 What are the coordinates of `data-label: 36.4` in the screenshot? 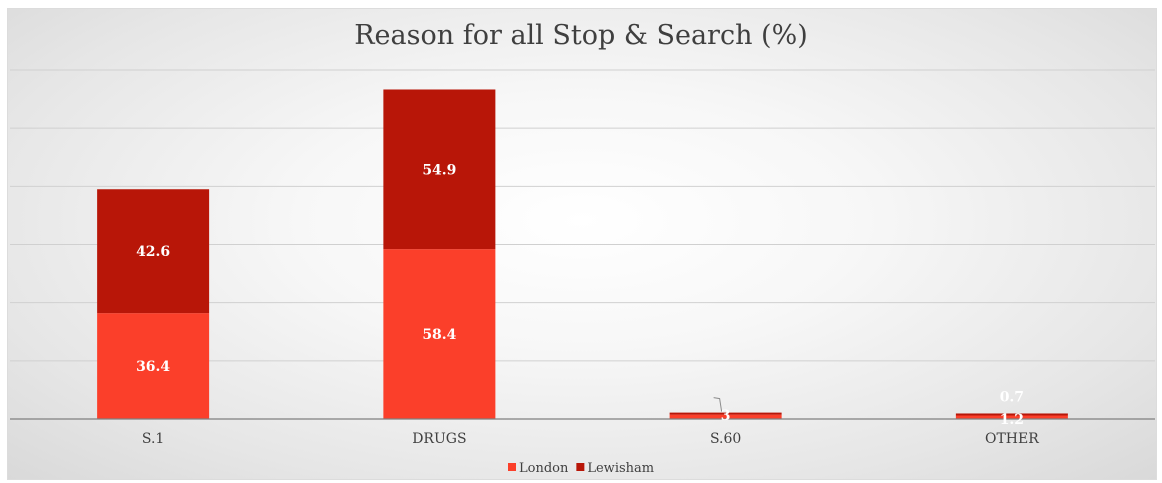 It's located at (153, 367).